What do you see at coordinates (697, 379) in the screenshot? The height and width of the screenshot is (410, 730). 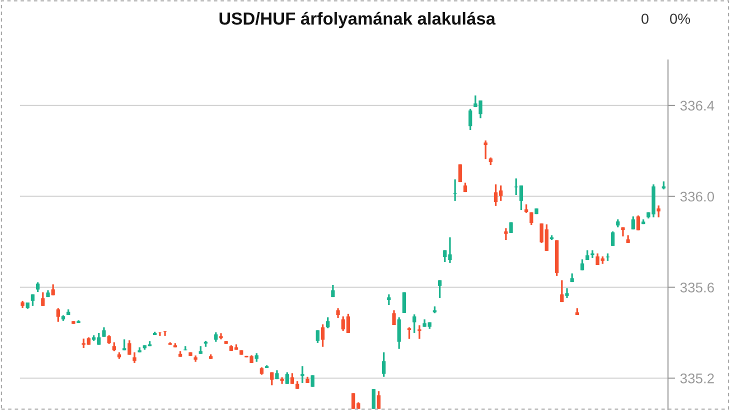 I see `y-tick-label: 335.2` at bounding box center [697, 379].